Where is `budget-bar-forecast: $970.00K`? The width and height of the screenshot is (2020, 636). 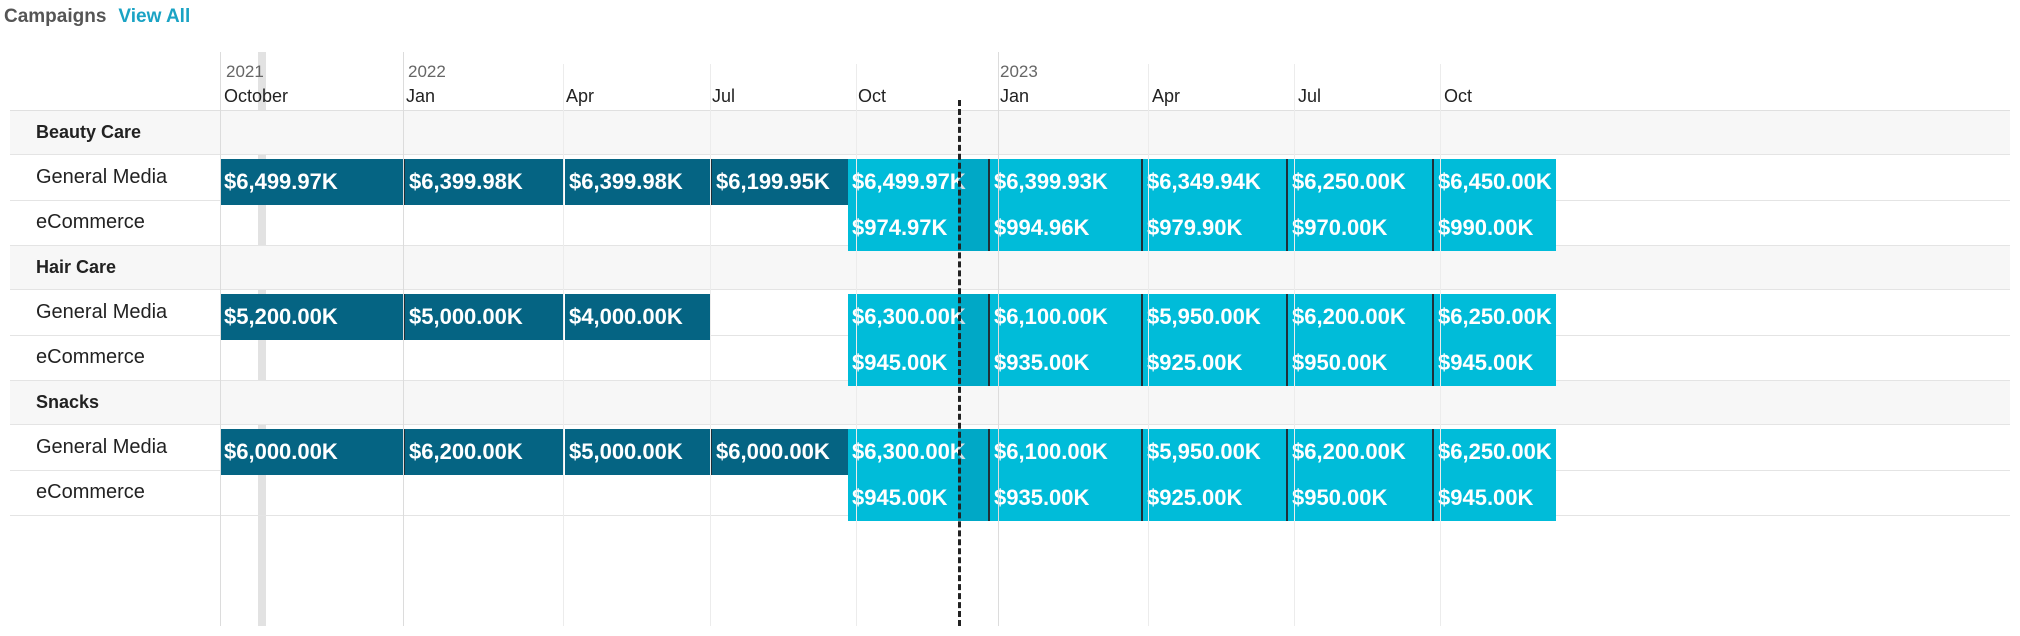
budget-bar-forecast: $970.00K is located at coordinates (1359, 227).